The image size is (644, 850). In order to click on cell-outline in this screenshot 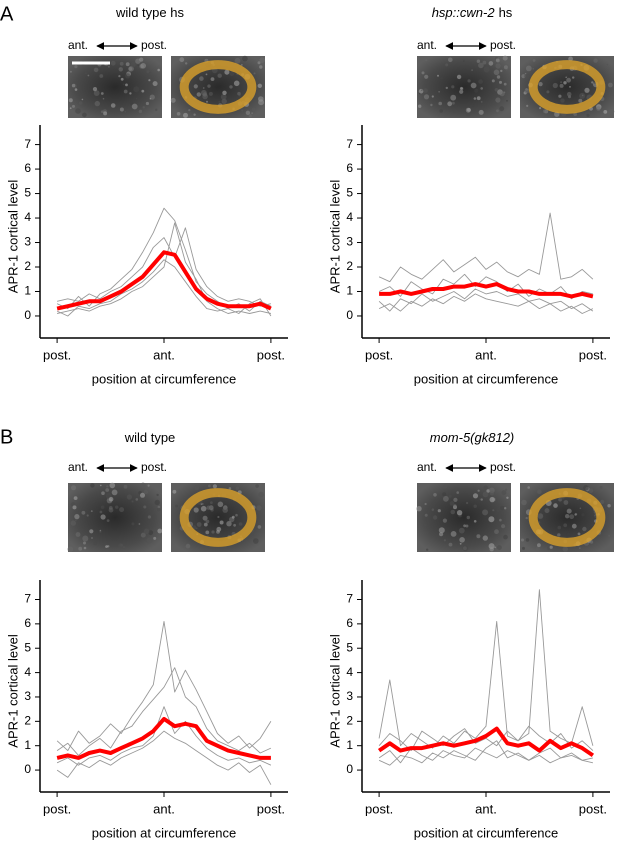, I will do `click(218, 87)`.